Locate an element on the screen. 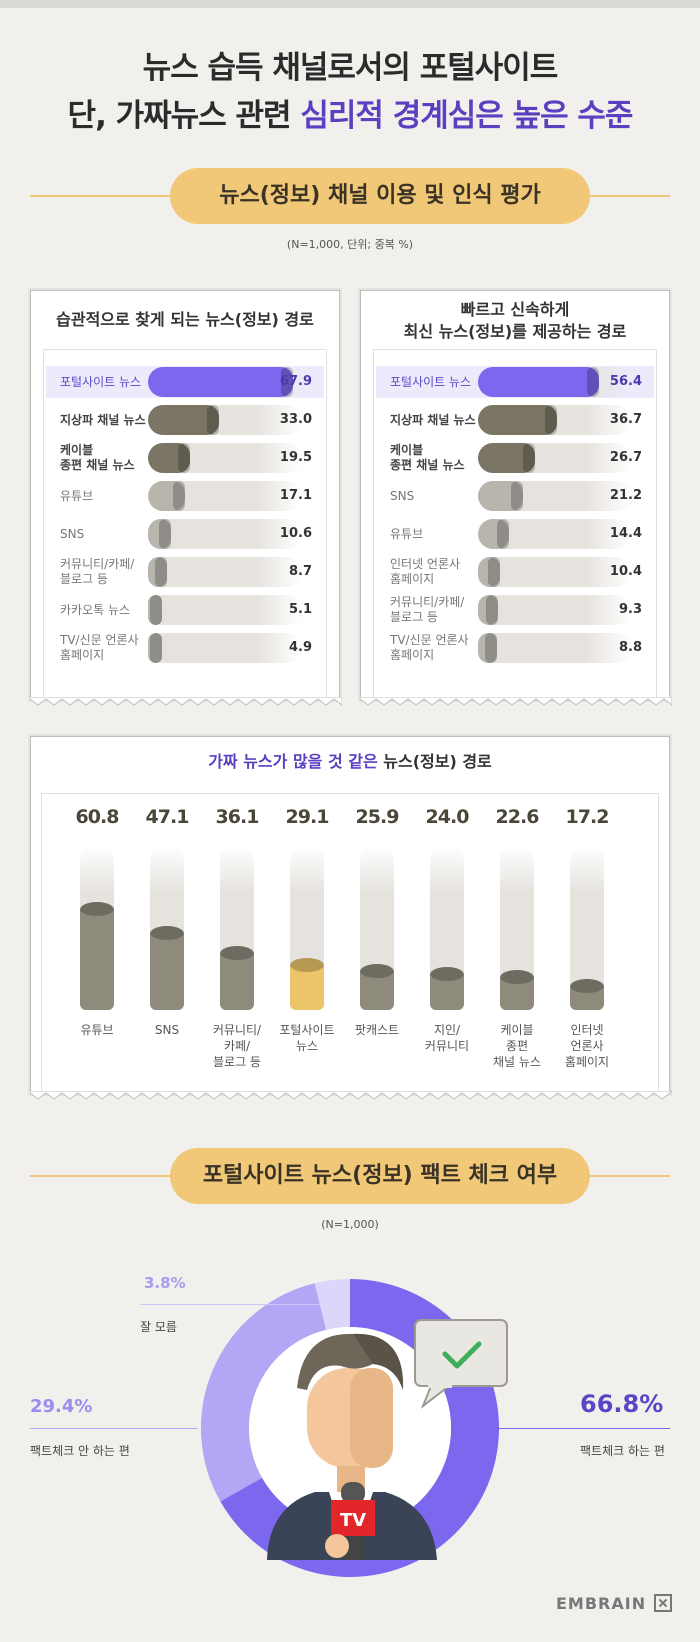  fast-bar-track is located at coordinates (555, 648).